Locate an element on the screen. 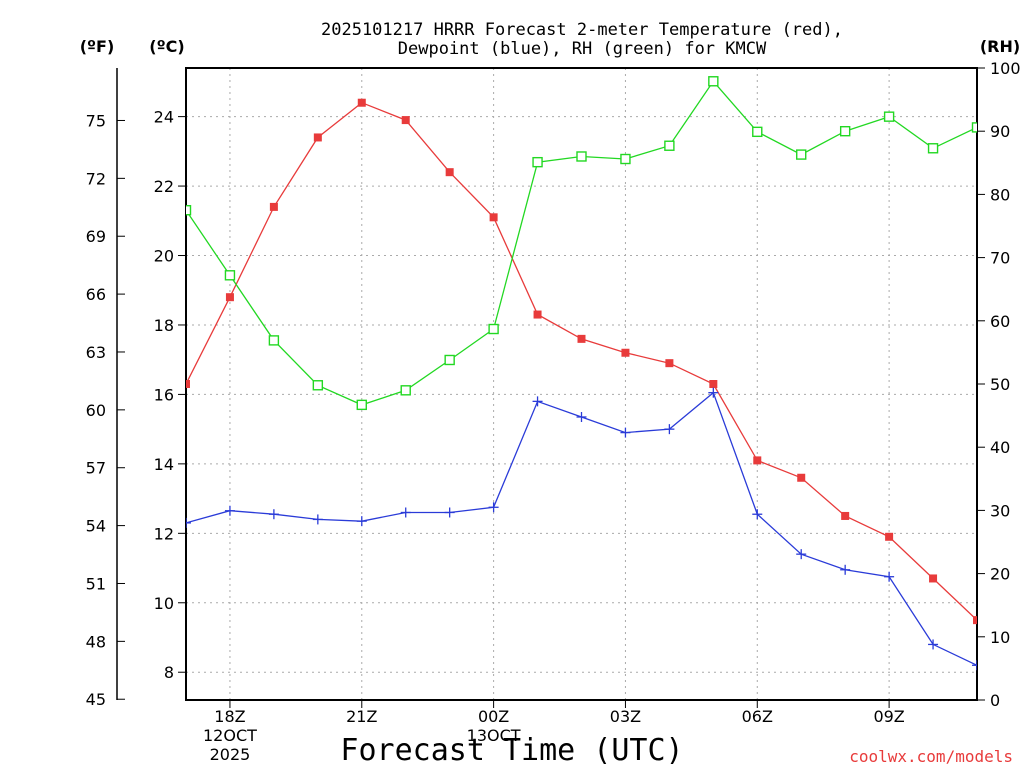 Image resolution: width=1024 pixels, height=768 pixels. fahrenheit-tick-label: 69 is located at coordinates (96, 236).